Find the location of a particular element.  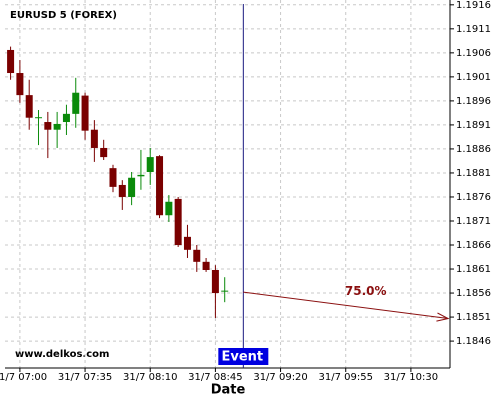

y-tick-label: 1.1876 is located at coordinates (473, 197).